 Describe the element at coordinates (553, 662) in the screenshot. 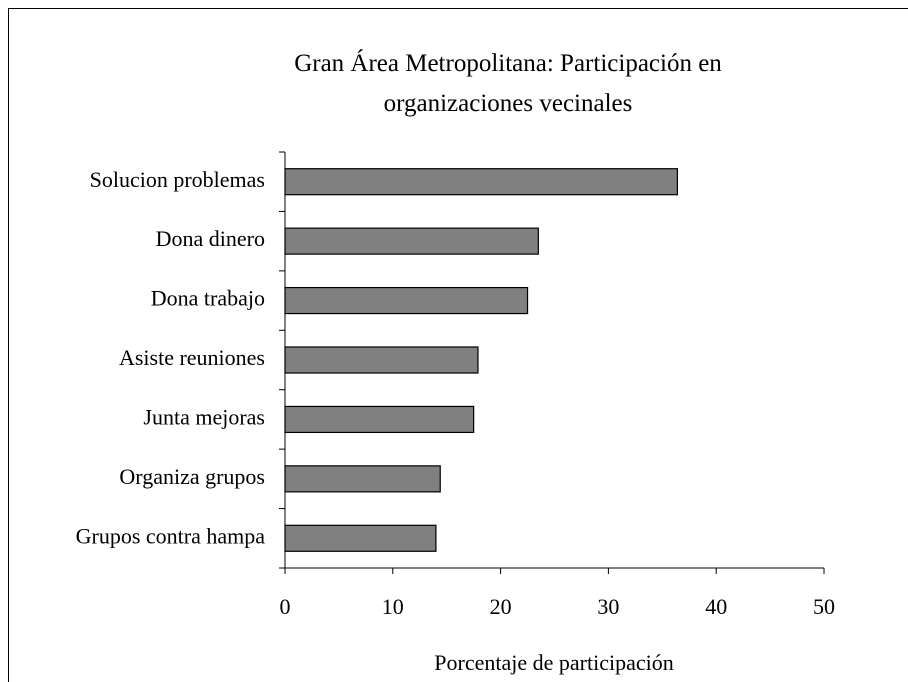

I see `x-axis-label: Porcentaje de participación` at that location.